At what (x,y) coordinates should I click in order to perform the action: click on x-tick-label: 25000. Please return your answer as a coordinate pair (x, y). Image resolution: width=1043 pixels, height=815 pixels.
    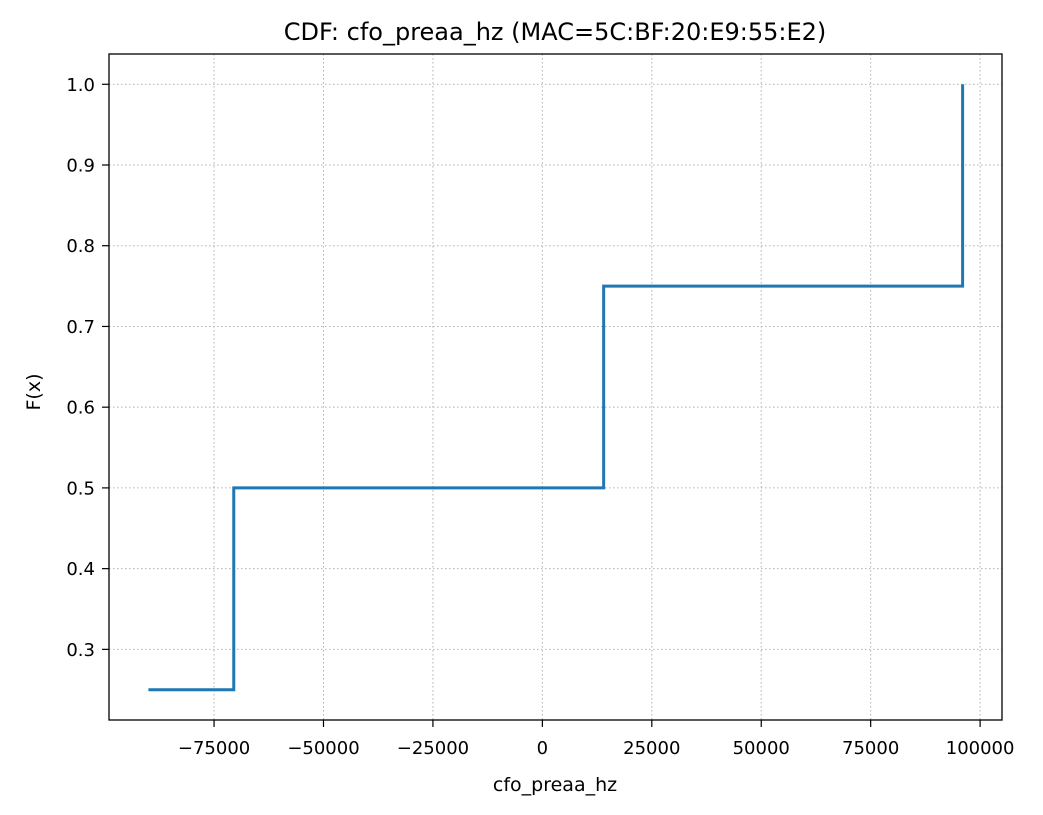
    Looking at the image, I should click on (651, 748).